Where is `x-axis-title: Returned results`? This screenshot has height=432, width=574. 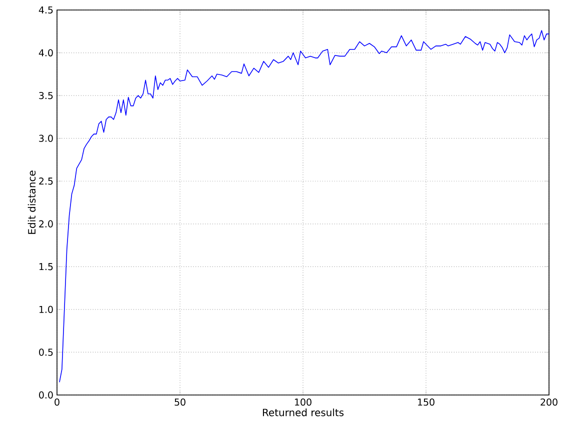
x-axis-title: Returned results is located at coordinates (303, 412).